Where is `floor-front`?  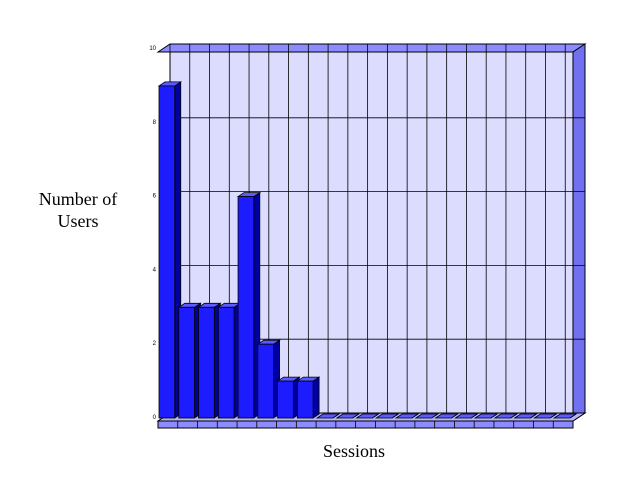 floor-front is located at coordinates (365, 424).